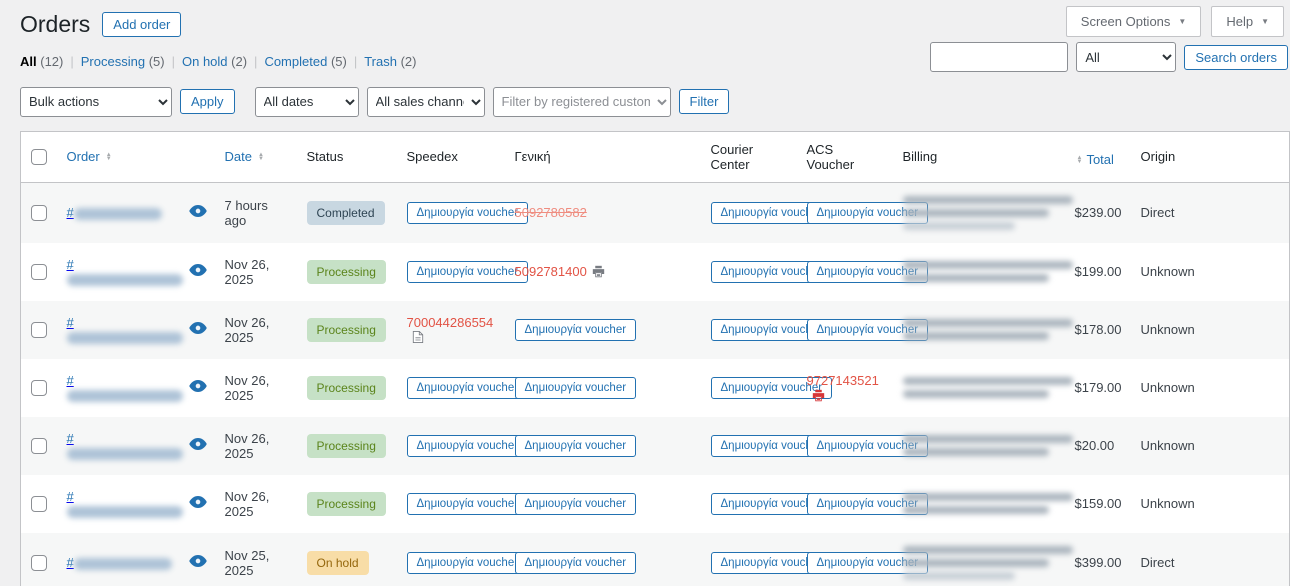  What do you see at coordinates (550, 272) in the screenshot?
I see `voucher-number-link: 5092781400` at bounding box center [550, 272].